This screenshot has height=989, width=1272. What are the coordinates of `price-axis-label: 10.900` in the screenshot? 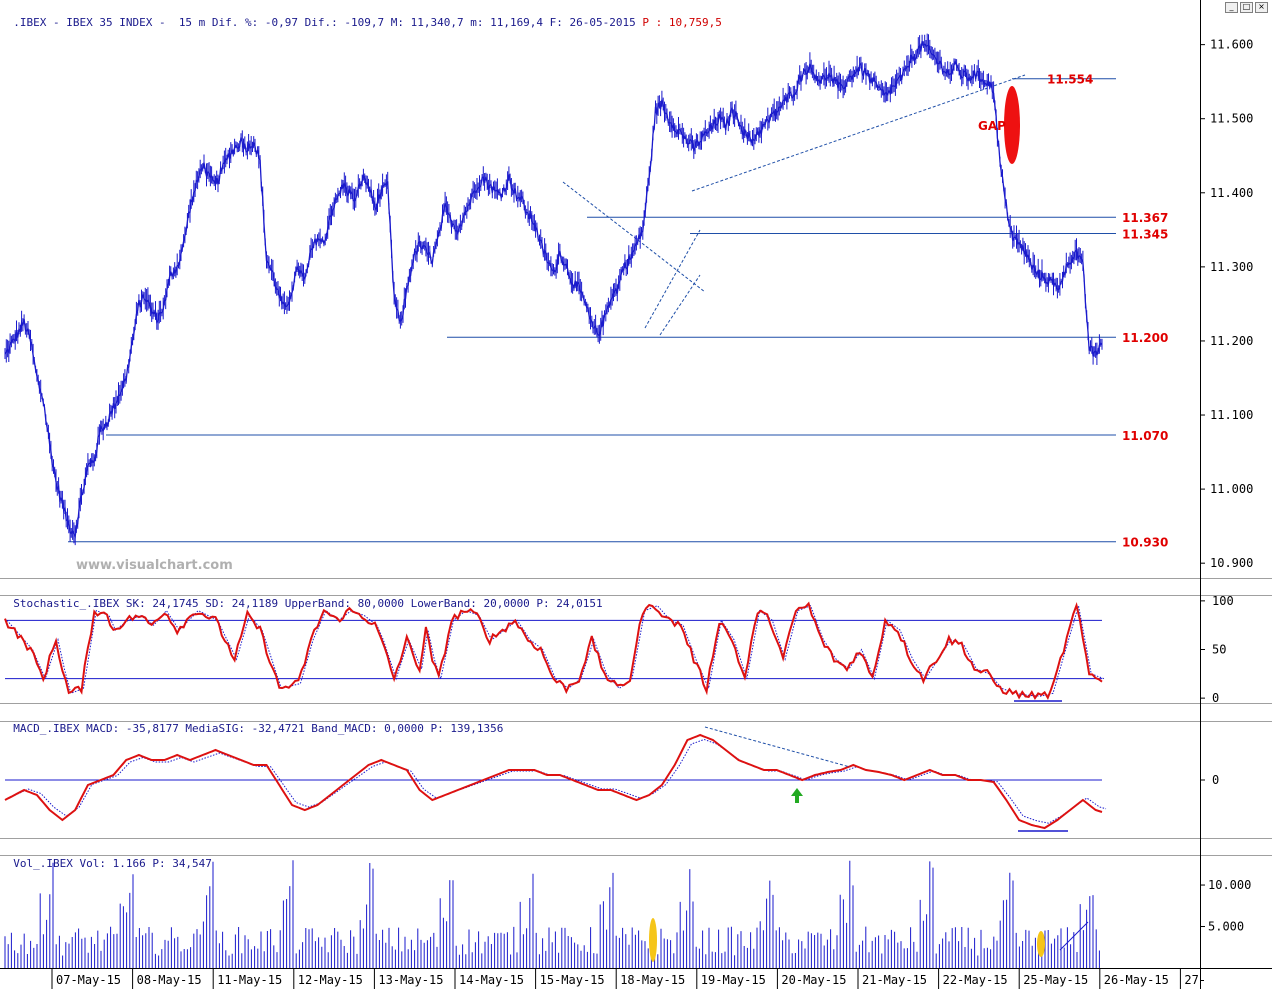 It's located at (1231, 563).